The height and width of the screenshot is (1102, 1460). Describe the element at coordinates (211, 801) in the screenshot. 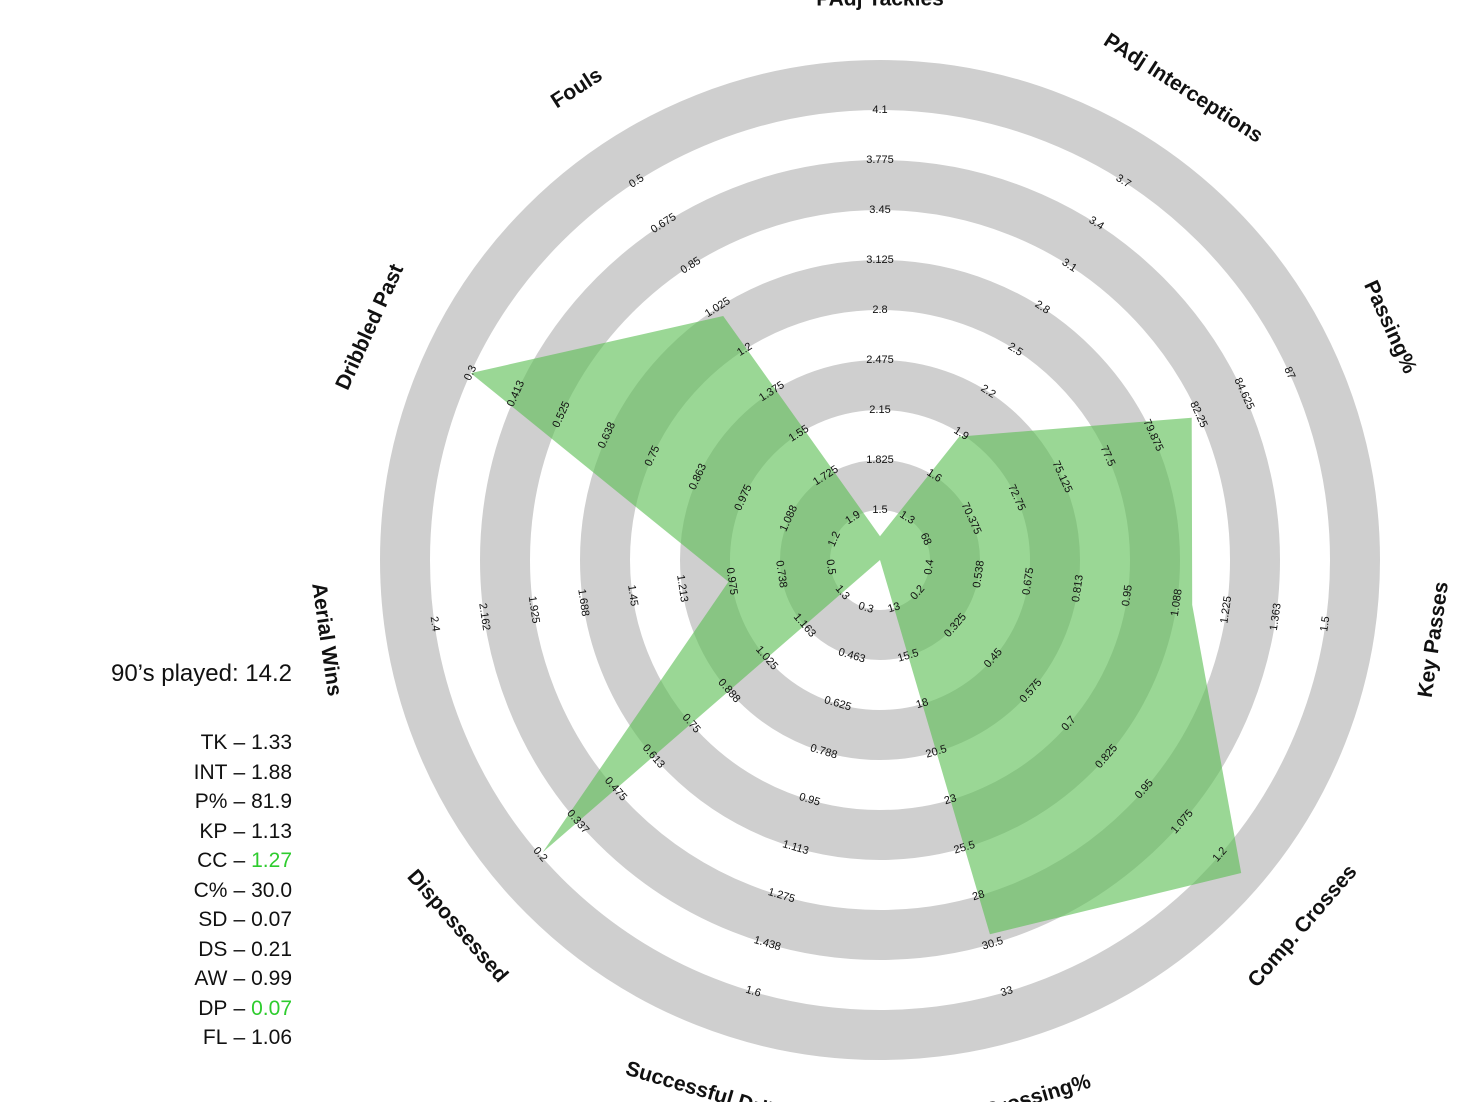

I see `stat-key: P%` at that location.